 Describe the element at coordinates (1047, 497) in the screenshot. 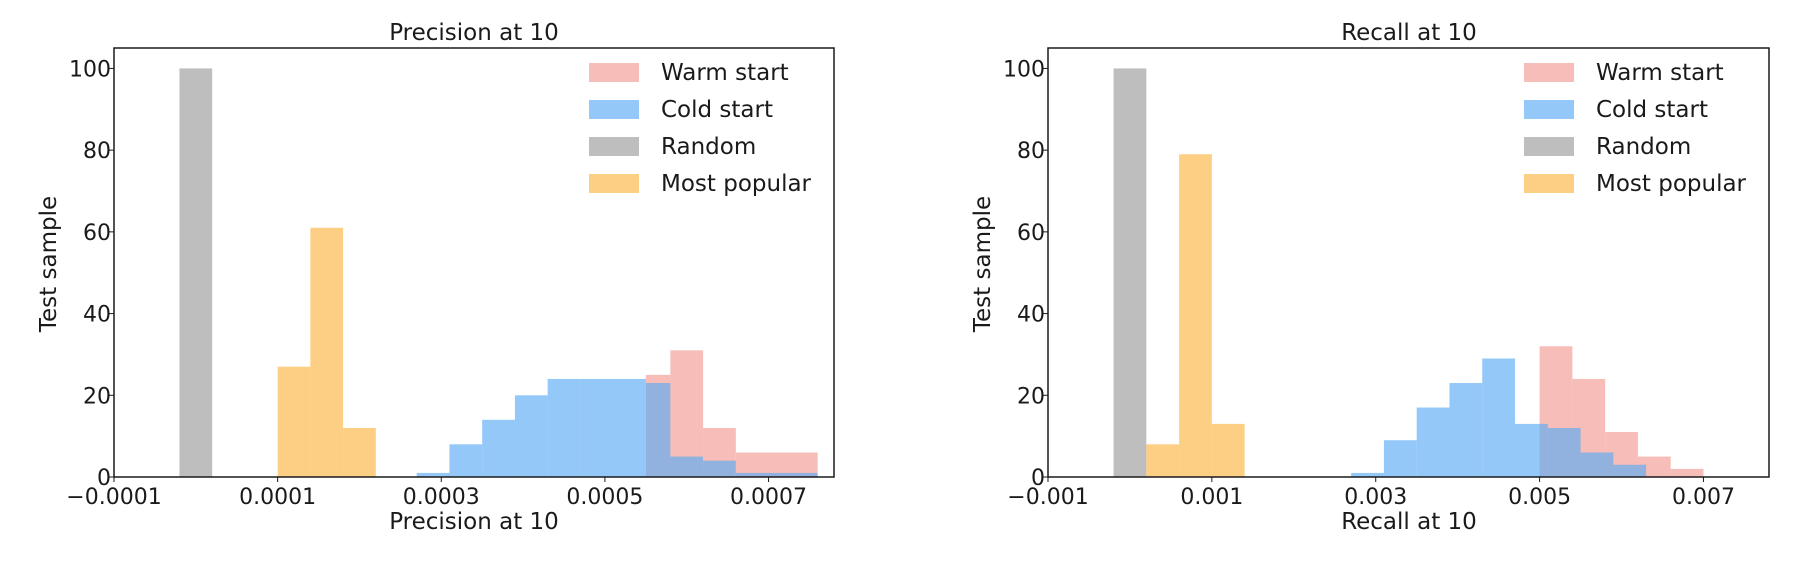

I see `recall-x-tick-label: −0.001` at that location.